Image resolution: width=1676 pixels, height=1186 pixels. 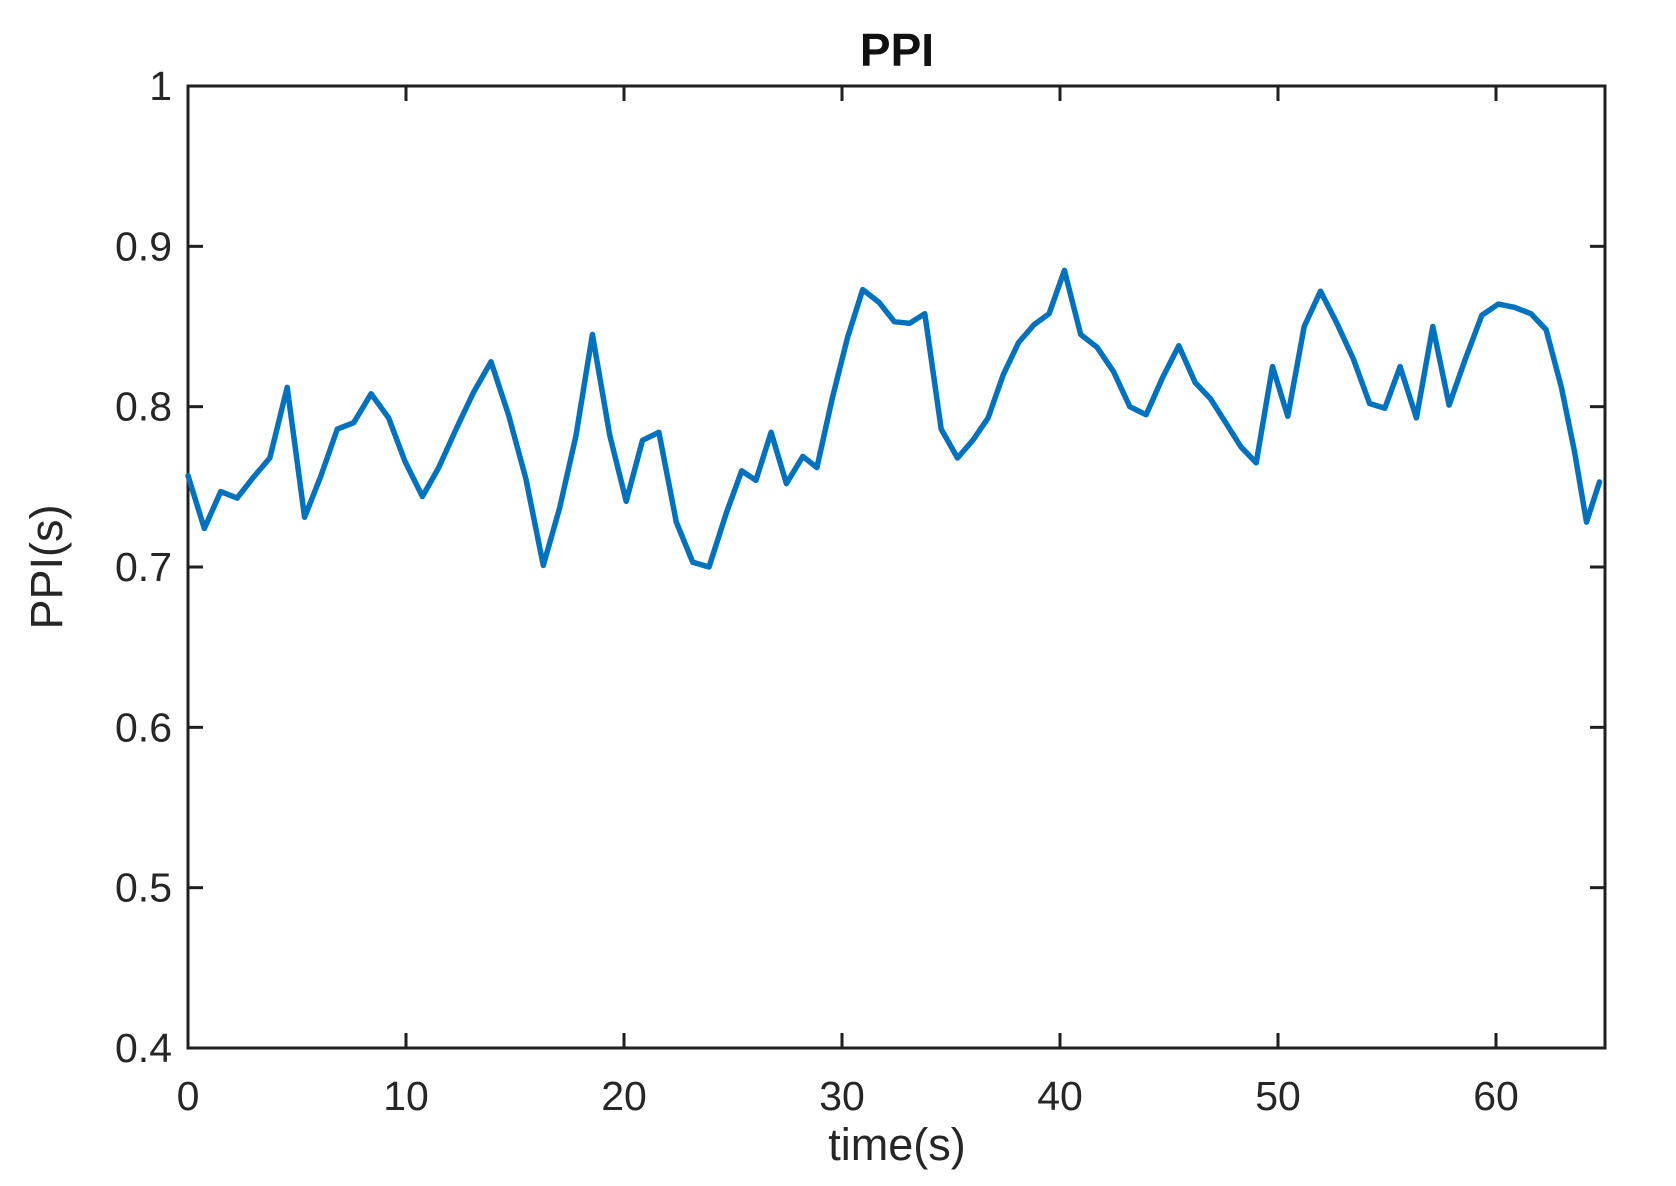 I want to click on x-tick-label: 50, so click(x=1278, y=1096).